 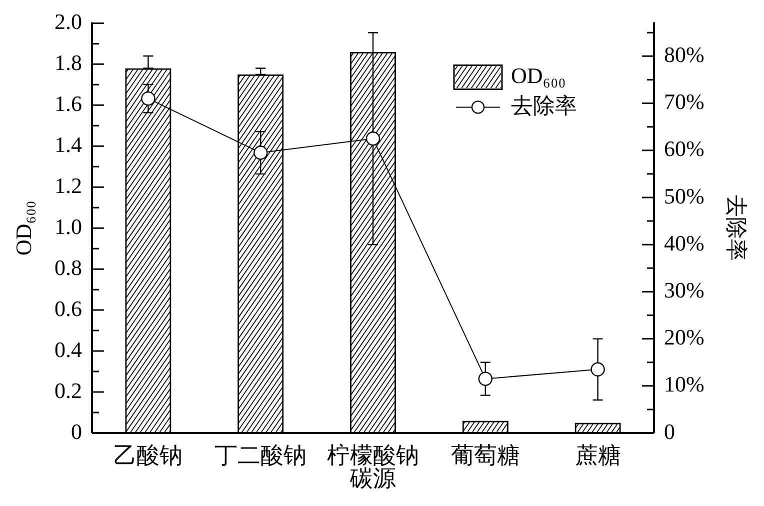 What do you see at coordinates (684, 149) in the screenshot?
I see `y2-tick-label: 60%` at bounding box center [684, 149].